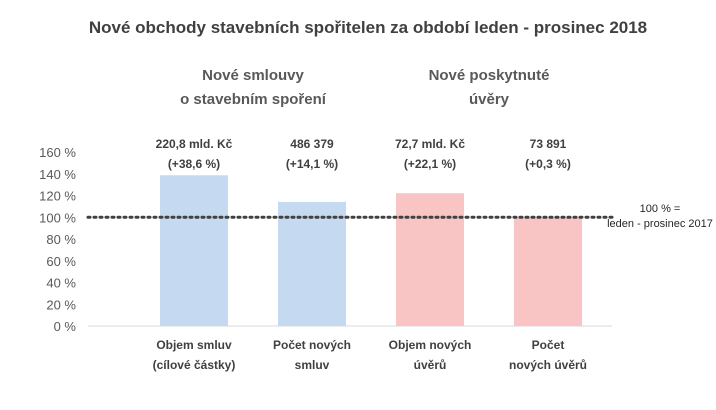 The width and height of the screenshot is (716, 410). Describe the element at coordinates (57, 174) in the screenshot. I see `y-tick-label: 140 %` at that location.